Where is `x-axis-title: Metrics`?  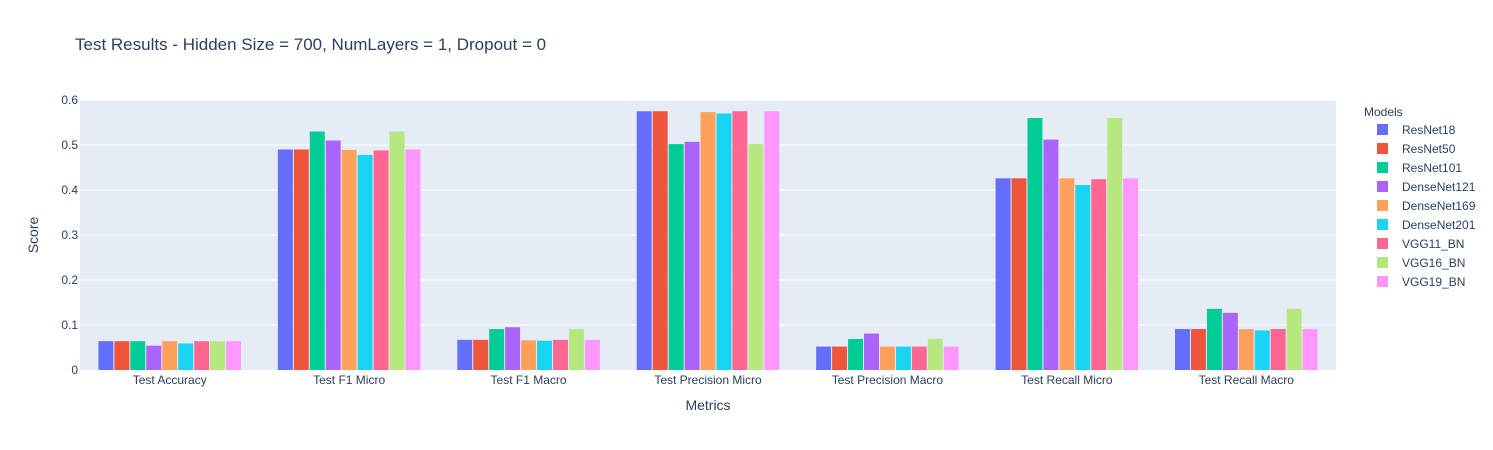
x-axis-title: Metrics is located at coordinates (707, 405).